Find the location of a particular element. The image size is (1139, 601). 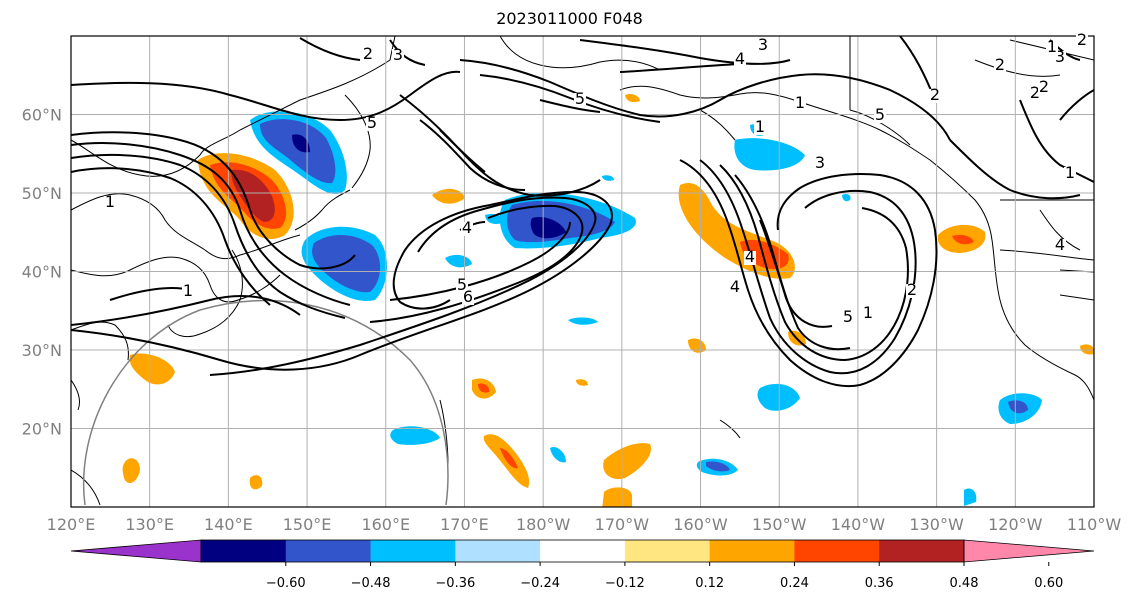

colorbar-tick-label: 0.60 is located at coordinates (1048, 583).